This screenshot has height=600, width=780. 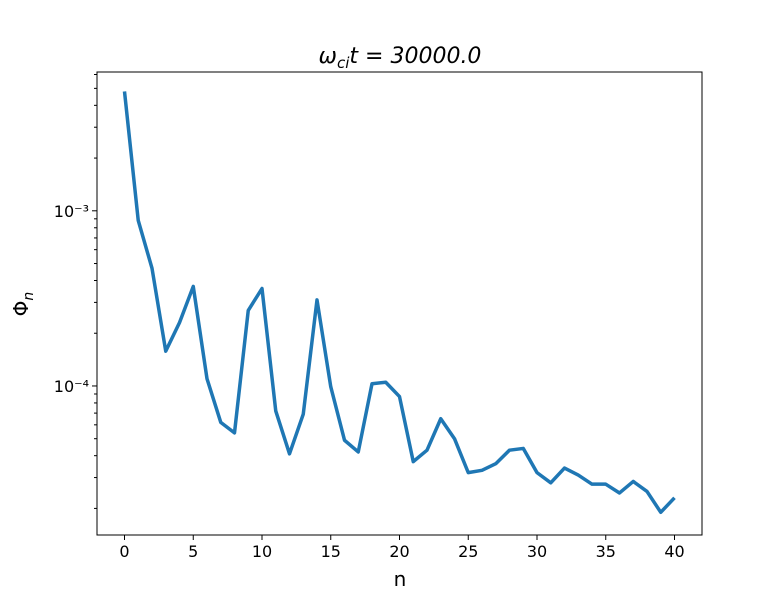 I want to click on y-tick-label: 10⁻⁴, so click(x=71, y=386).